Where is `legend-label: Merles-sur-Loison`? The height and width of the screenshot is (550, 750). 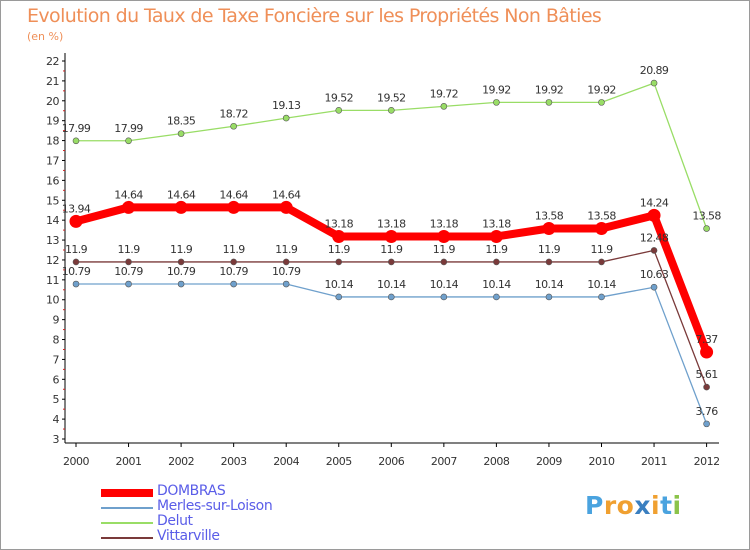 legend-label: Merles-sur-Loison is located at coordinates (215, 506).